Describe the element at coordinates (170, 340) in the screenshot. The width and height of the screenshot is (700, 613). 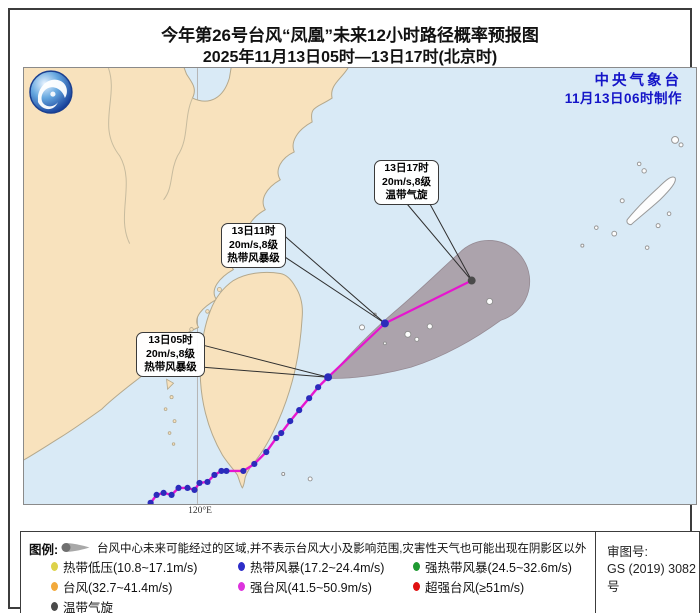
I see `callout-time: 13日05时` at that location.